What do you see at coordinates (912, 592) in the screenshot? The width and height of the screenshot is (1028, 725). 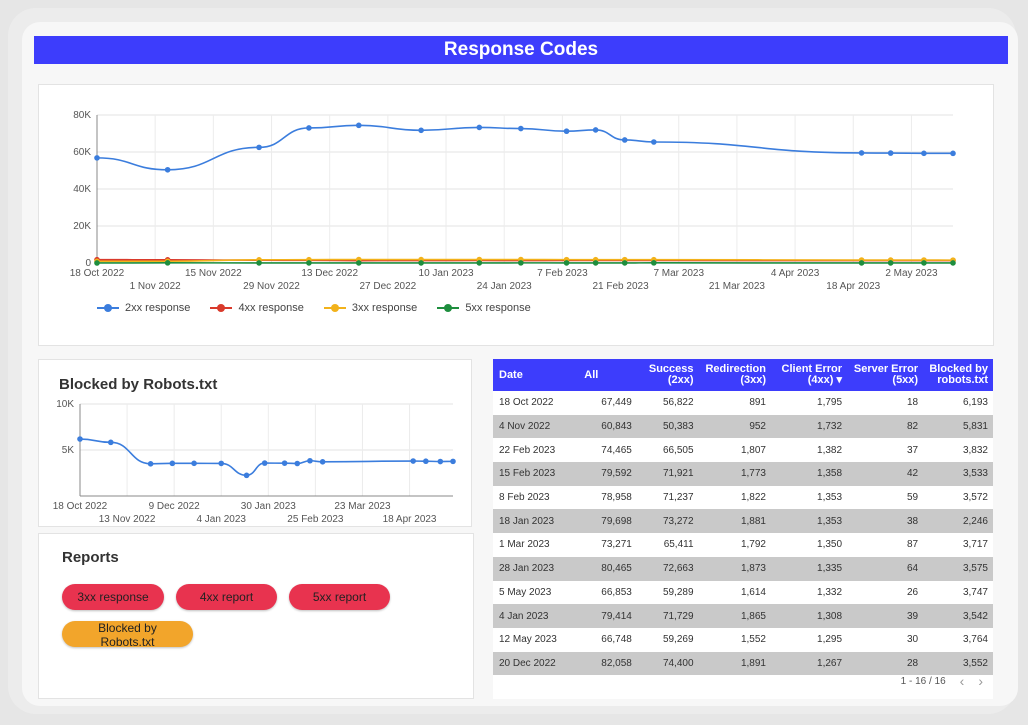 I see `table-cell: 26` at bounding box center [912, 592].